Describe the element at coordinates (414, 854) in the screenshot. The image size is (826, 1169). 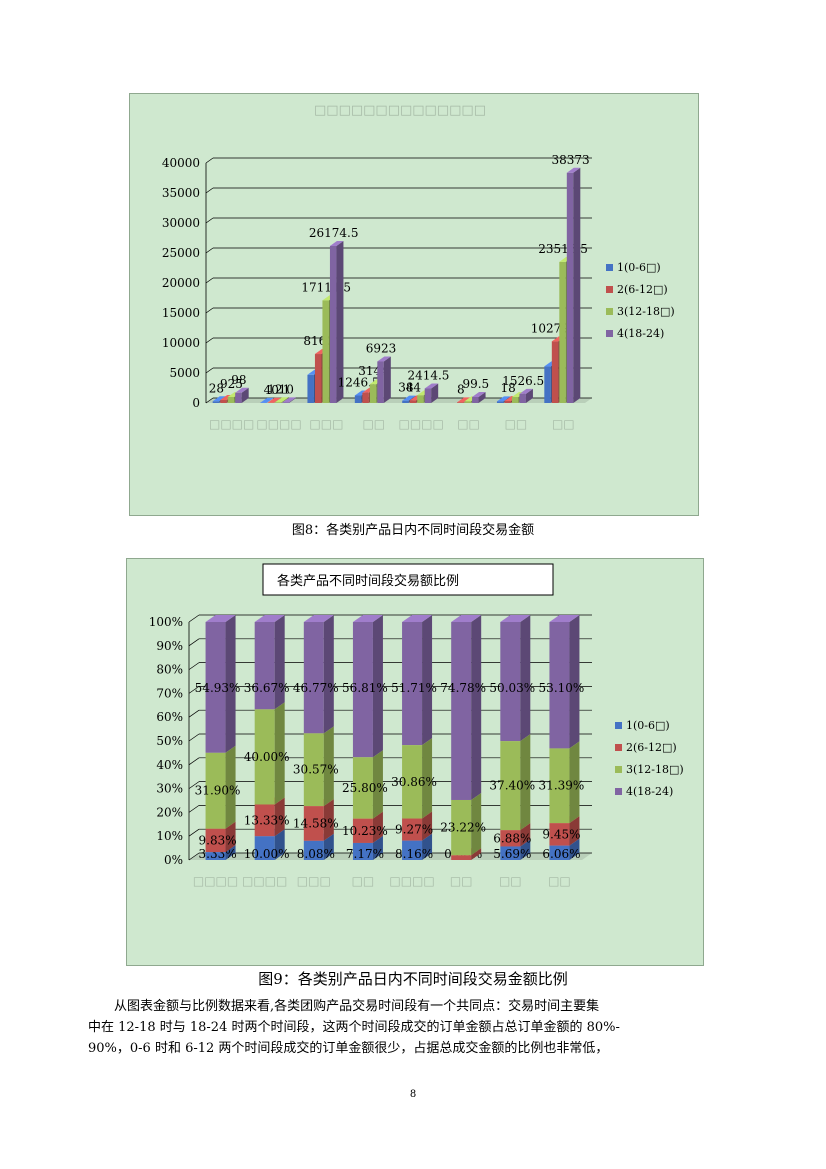
I see `chart2-data-label: 8.16%` at that location.